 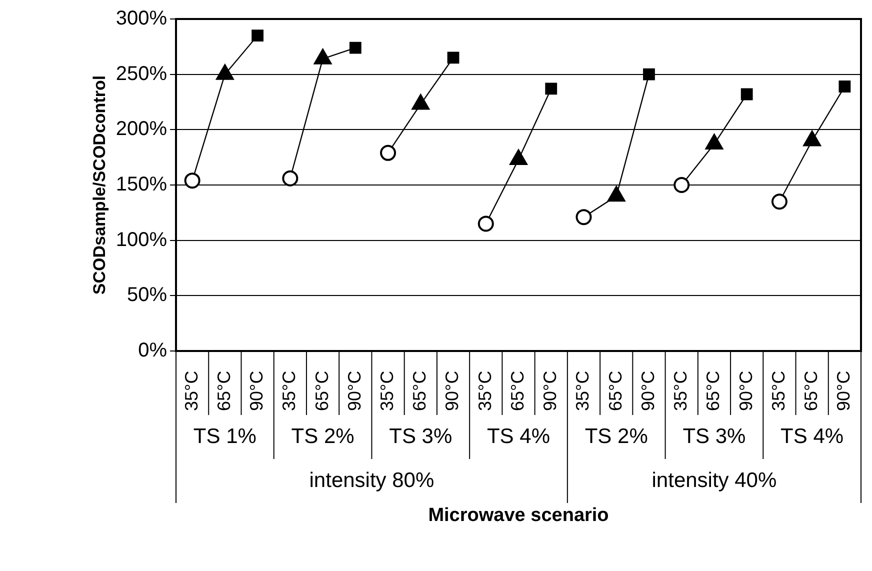 I want to click on text: intensity 40%, so click(x=714, y=480).